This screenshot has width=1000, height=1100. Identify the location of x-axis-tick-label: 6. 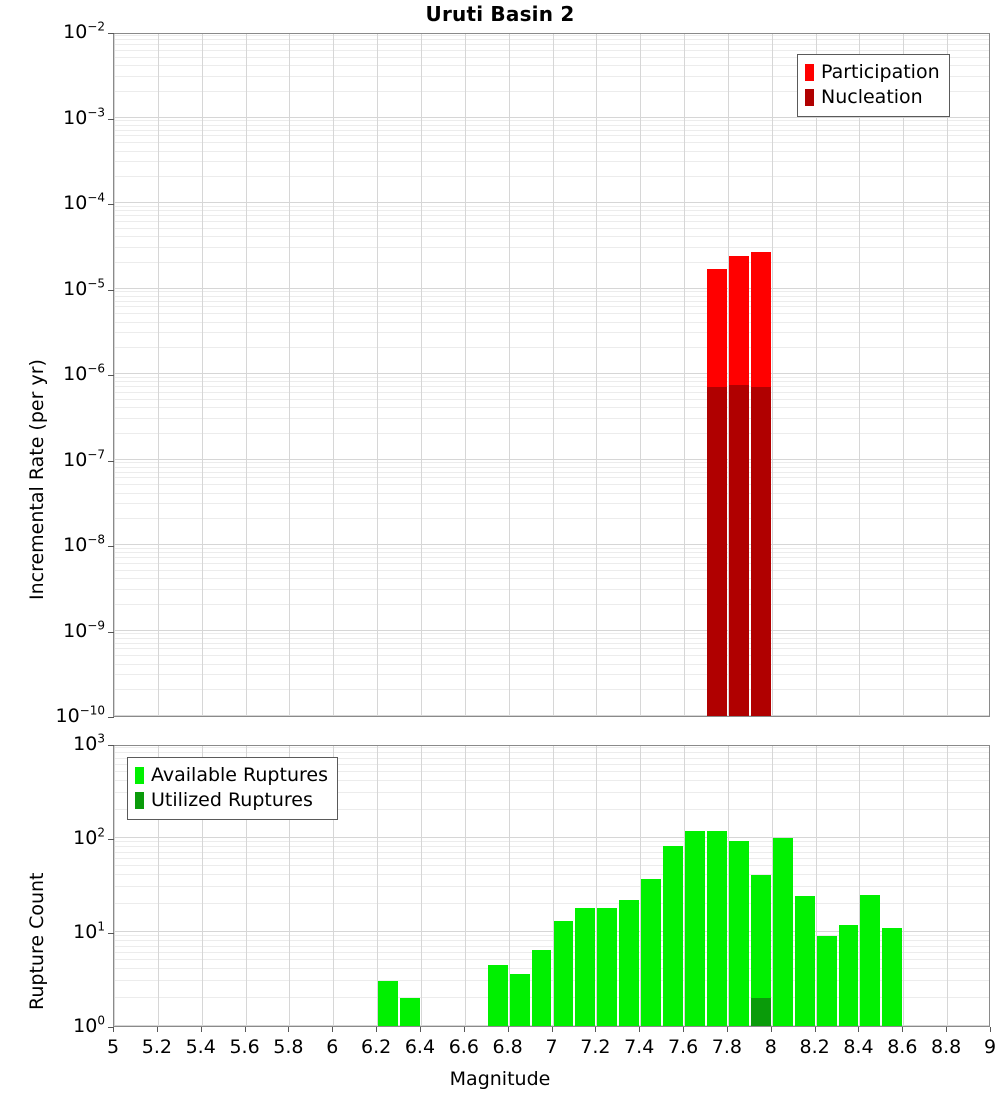
(332, 1047).